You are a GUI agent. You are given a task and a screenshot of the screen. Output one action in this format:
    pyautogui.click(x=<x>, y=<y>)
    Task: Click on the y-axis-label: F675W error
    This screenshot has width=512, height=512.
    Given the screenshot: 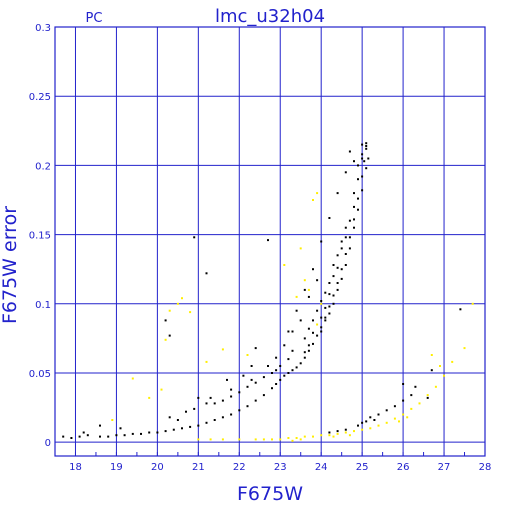 What is the action you would take?
    pyautogui.click(x=10, y=265)
    